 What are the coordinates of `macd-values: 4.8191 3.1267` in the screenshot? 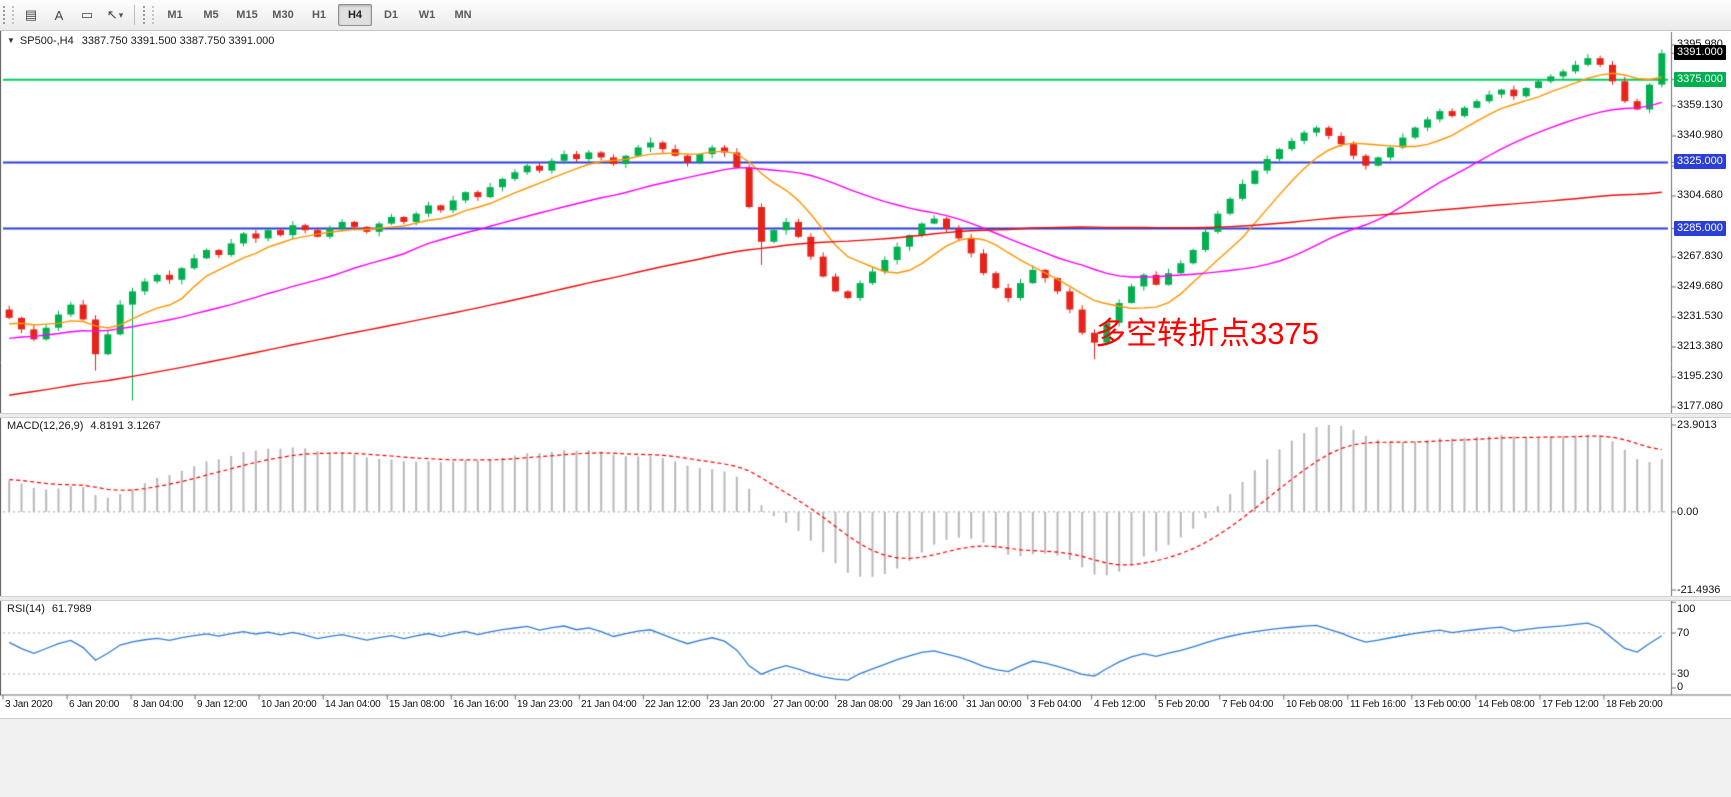 It's located at (125, 426).